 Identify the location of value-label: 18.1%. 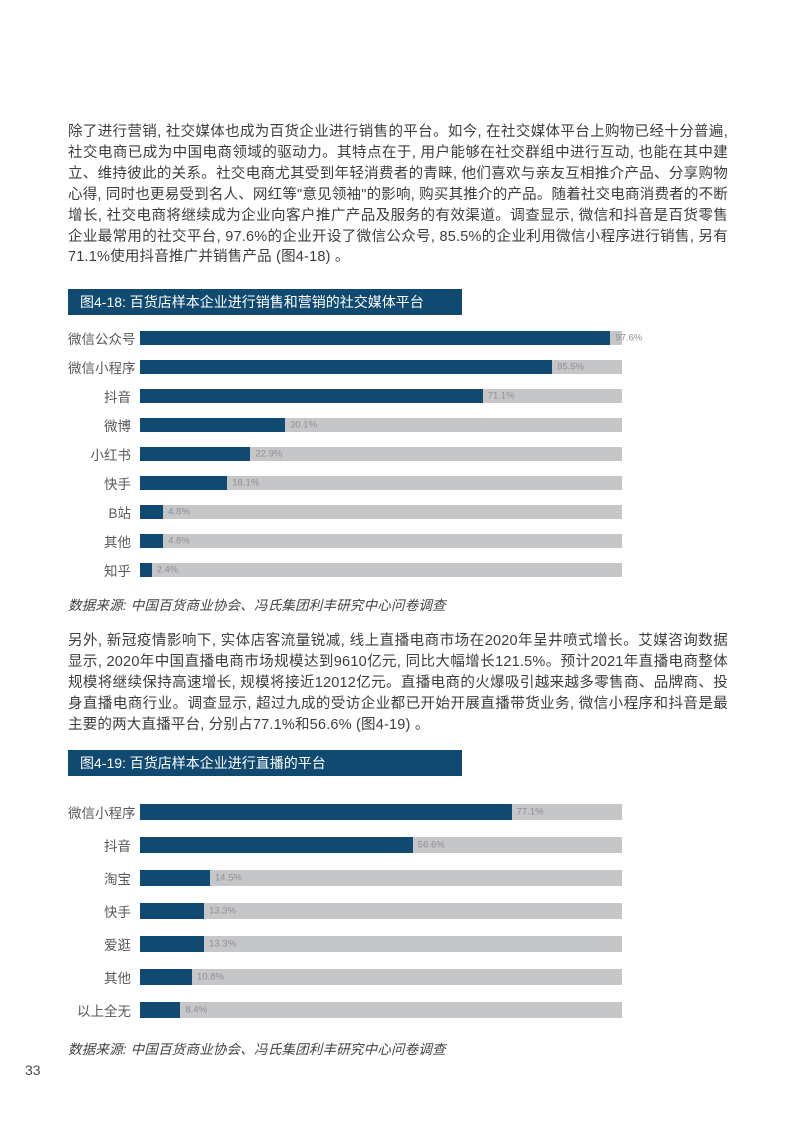
(246, 483).